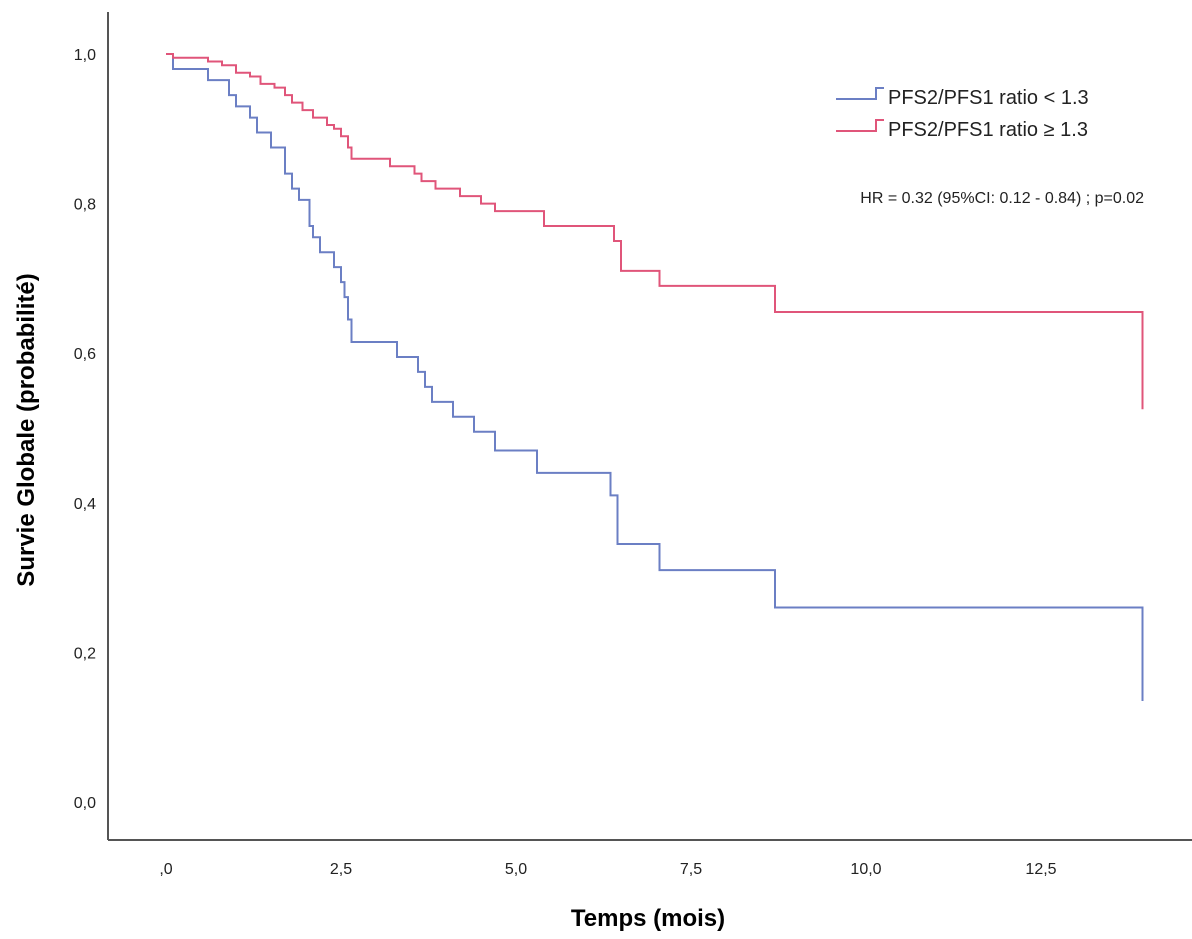 The width and height of the screenshot is (1192, 939). I want to click on legend-item-high-ratio: PFS2/PFS1 ratio ≥ 1.3, so click(962, 130).